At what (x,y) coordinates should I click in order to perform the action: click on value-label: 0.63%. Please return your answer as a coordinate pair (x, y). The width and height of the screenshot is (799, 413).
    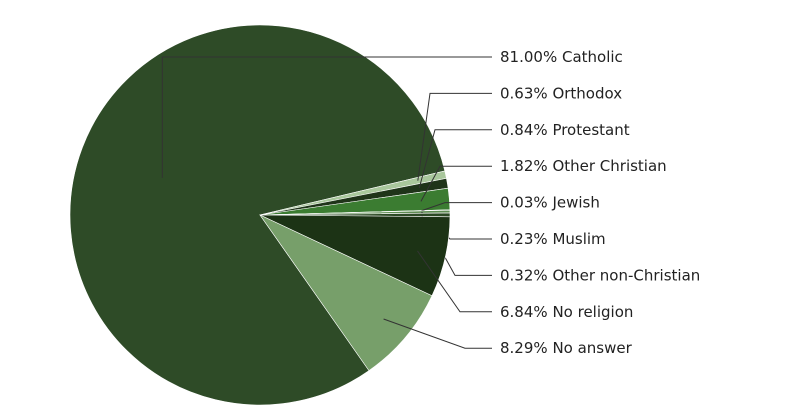
    Looking at the image, I should click on (524, 93).